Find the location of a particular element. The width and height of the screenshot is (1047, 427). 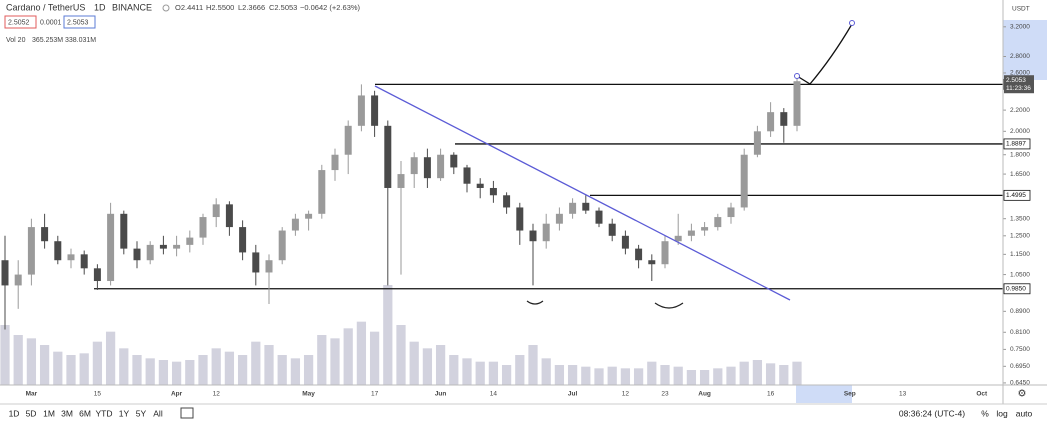

x-tick-label: 13 is located at coordinates (903, 394).